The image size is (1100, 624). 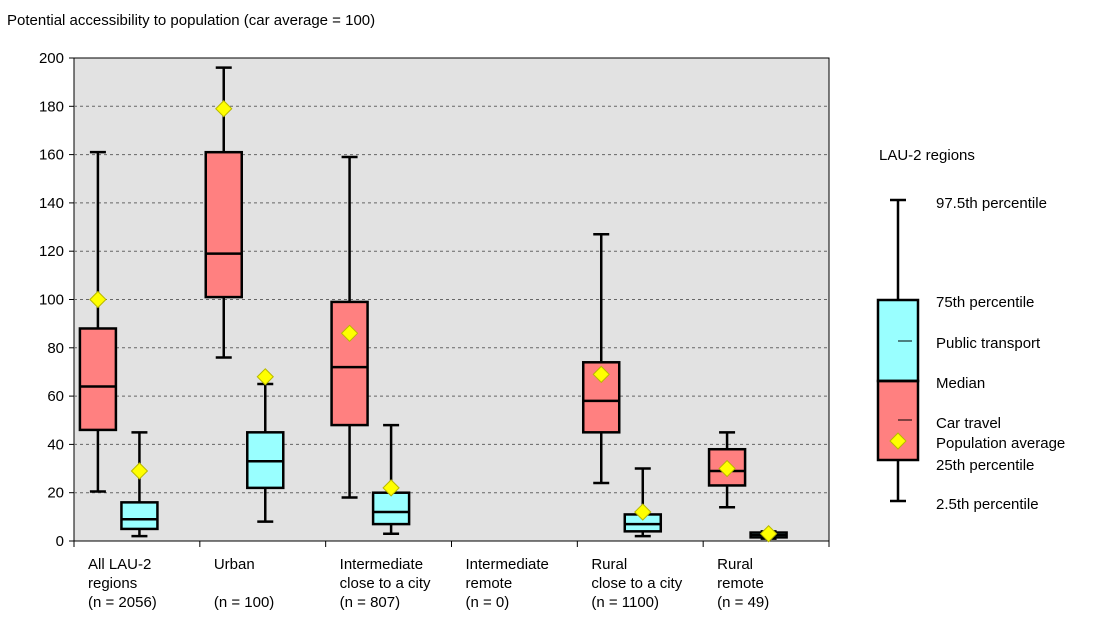 I want to click on legend-mean-marker, so click(x=898, y=441).